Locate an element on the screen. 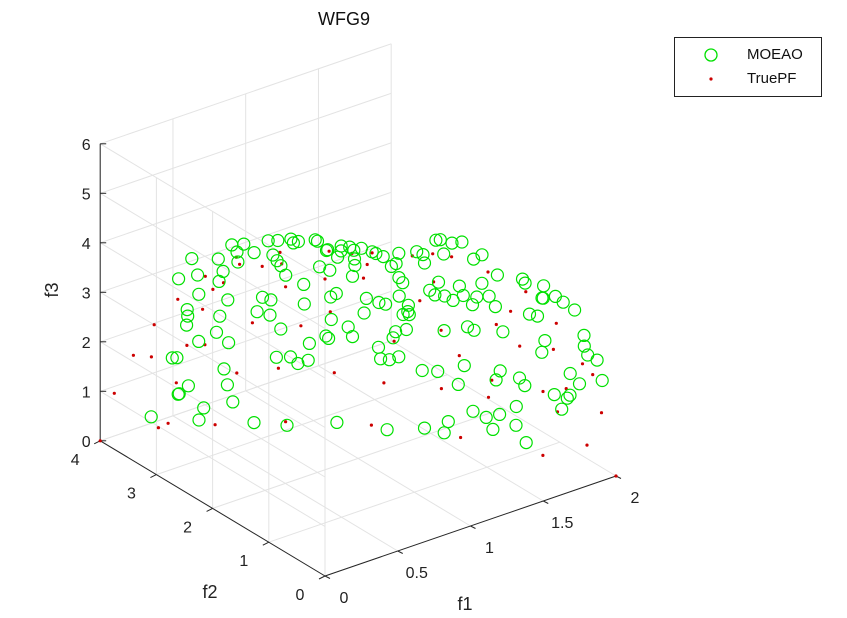 The image size is (847, 618). legend-entry-moeao: MOEAO is located at coordinates (748, 55).